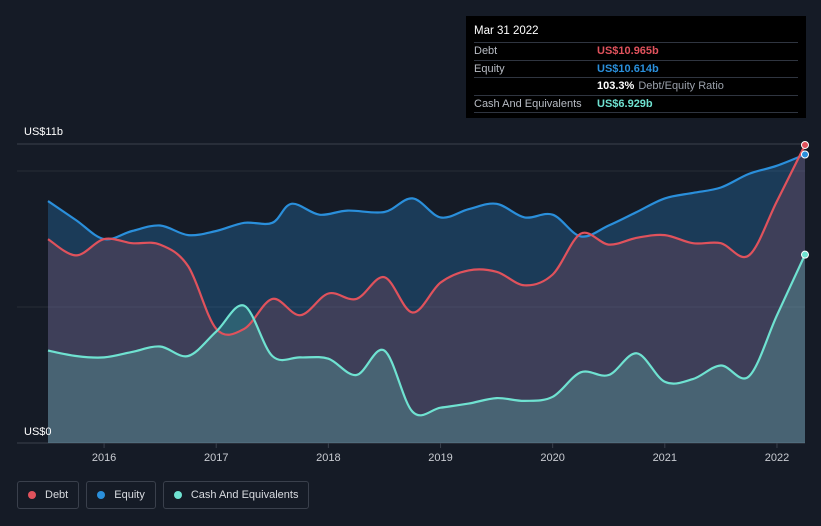 This screenshot has width=821, height=526. What do you see at coordinates (616, 86) in the screenshot?
I see `tooltip-ratio-value: 103.3%` at bounding box center [616, 86].